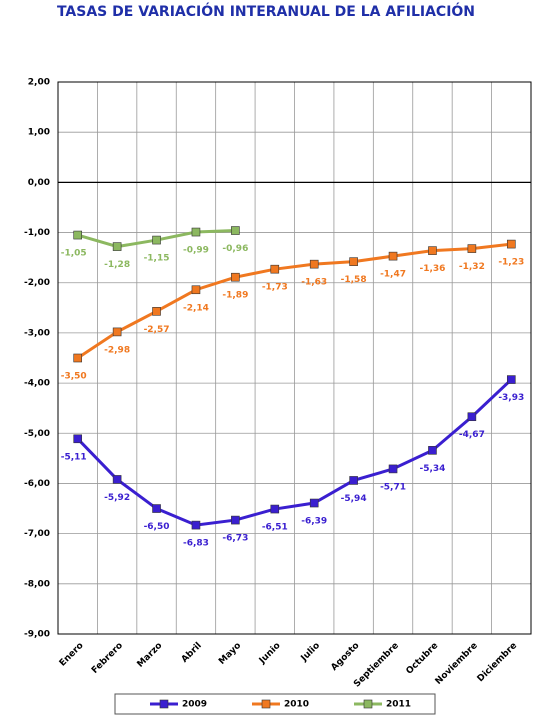  I want to click on x-tick-label: Mayo, so click(230, 654).